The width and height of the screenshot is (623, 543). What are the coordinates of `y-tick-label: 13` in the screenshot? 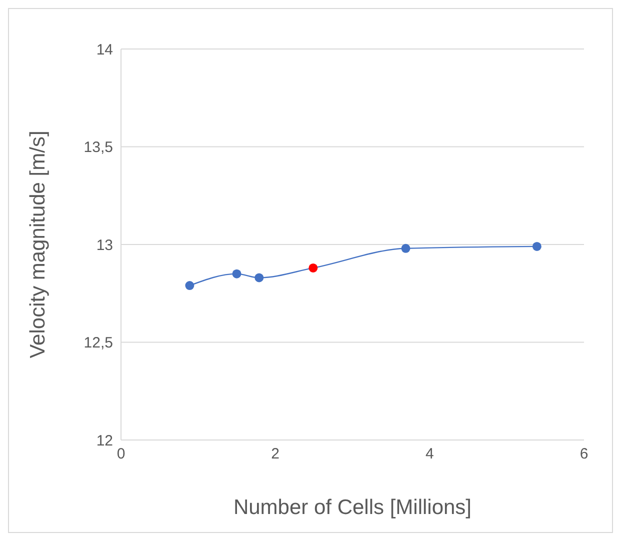 It's located at (104, 245).